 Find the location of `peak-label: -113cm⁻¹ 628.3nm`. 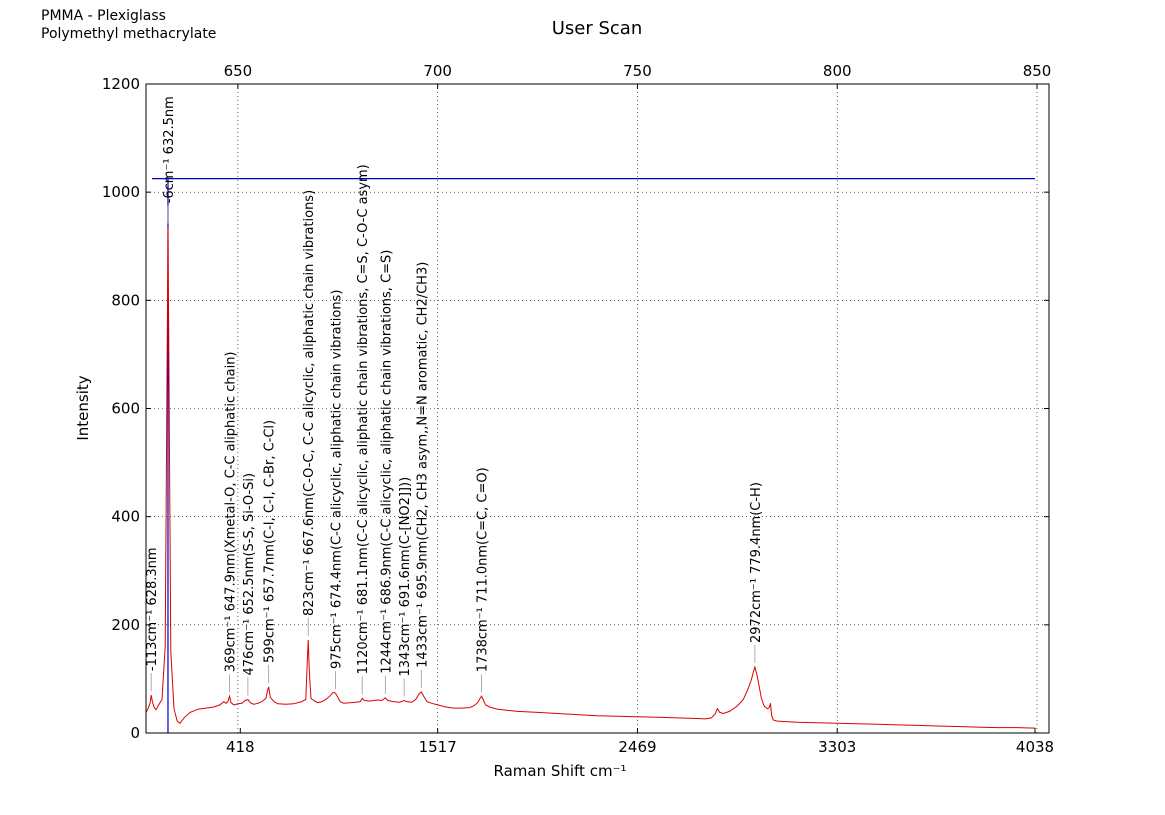

peak-label: -113cm⁻¹ 628.3nm is located at coordinates (152, 609).